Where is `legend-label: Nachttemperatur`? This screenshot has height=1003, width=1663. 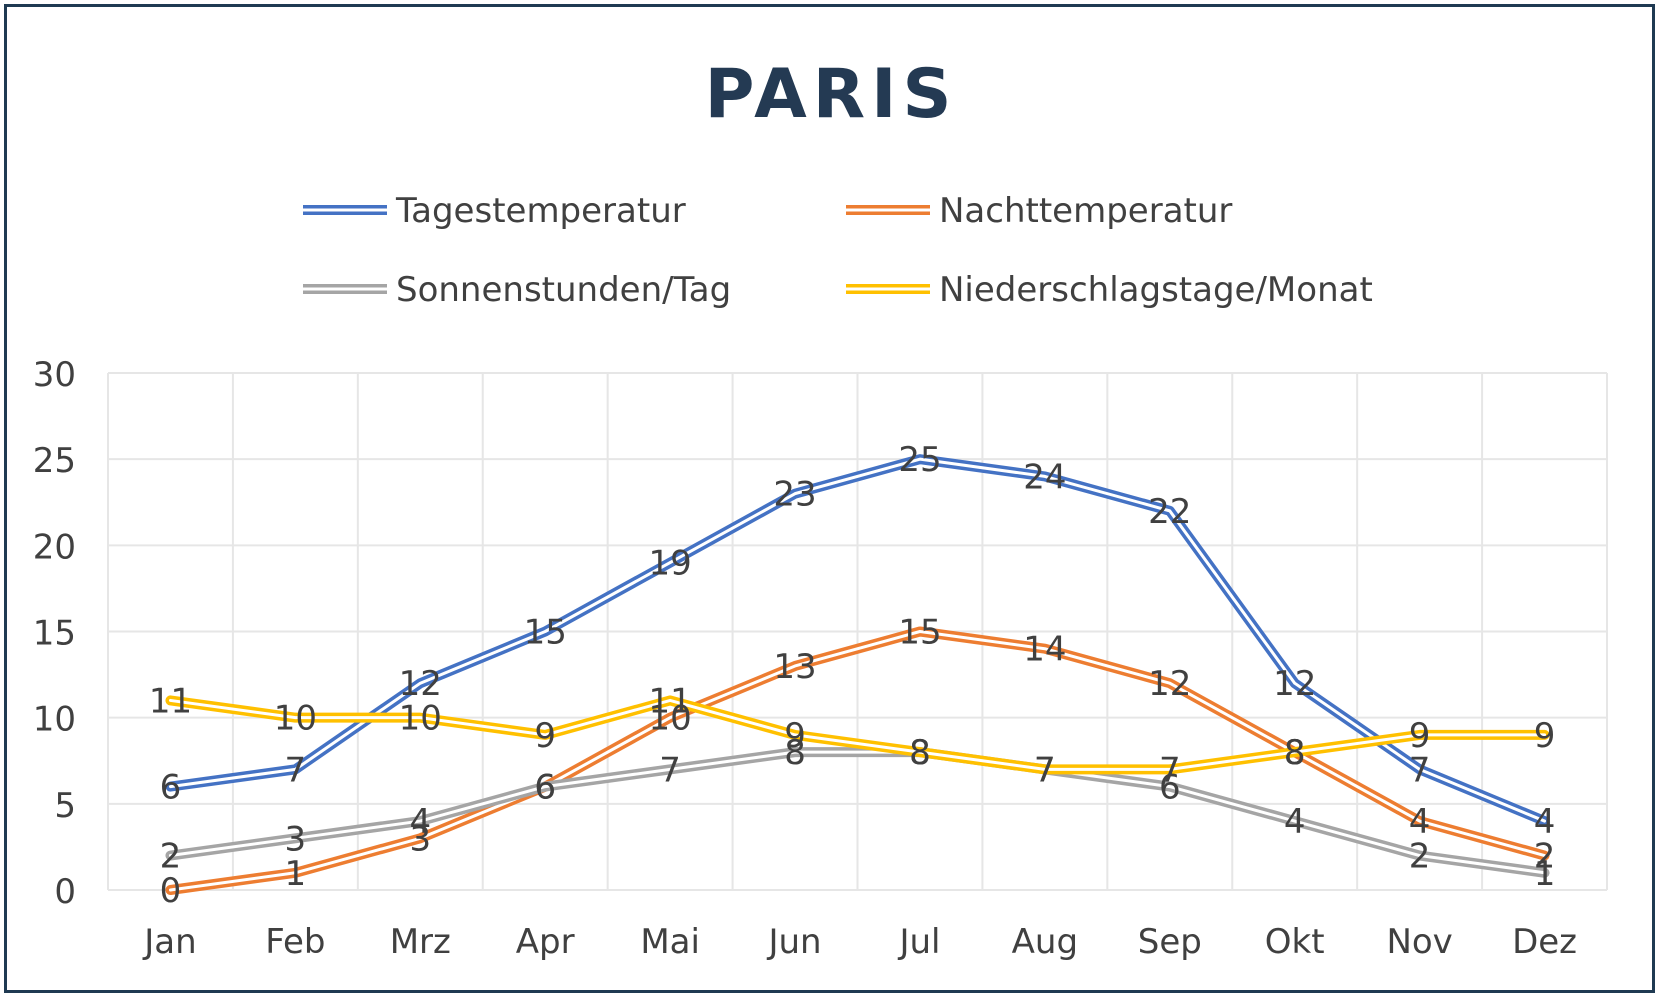
legend-label: Nachttemperatur is located at coordinates (1085, 211).